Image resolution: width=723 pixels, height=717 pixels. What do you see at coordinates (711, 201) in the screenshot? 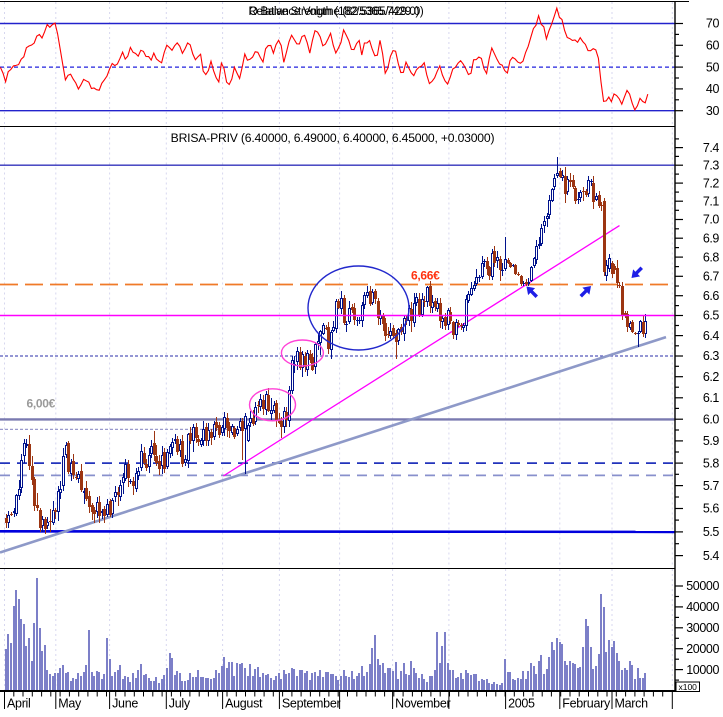
I see `svg-text: 7.1` at bounding box center [711, 201].